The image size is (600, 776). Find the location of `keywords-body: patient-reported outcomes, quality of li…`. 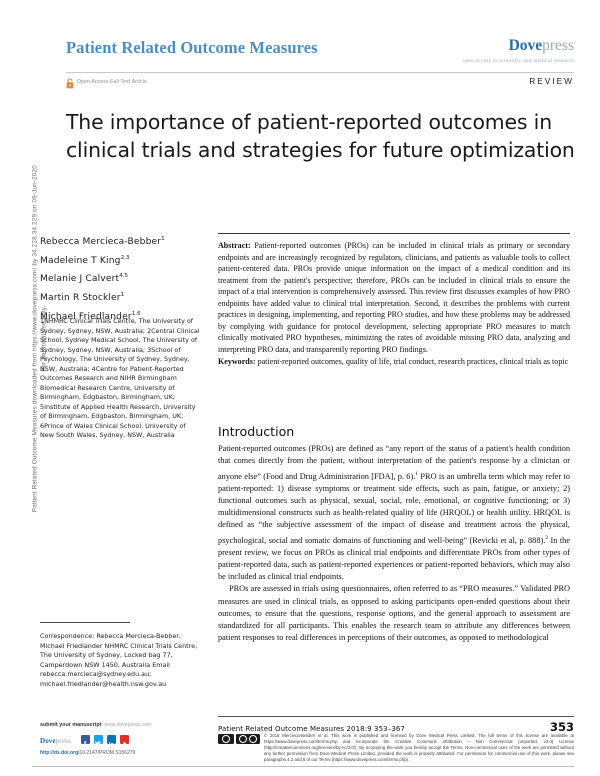

keywords-body: patient-reported outcomes, quality of li… is located at coordinates (412, 362).